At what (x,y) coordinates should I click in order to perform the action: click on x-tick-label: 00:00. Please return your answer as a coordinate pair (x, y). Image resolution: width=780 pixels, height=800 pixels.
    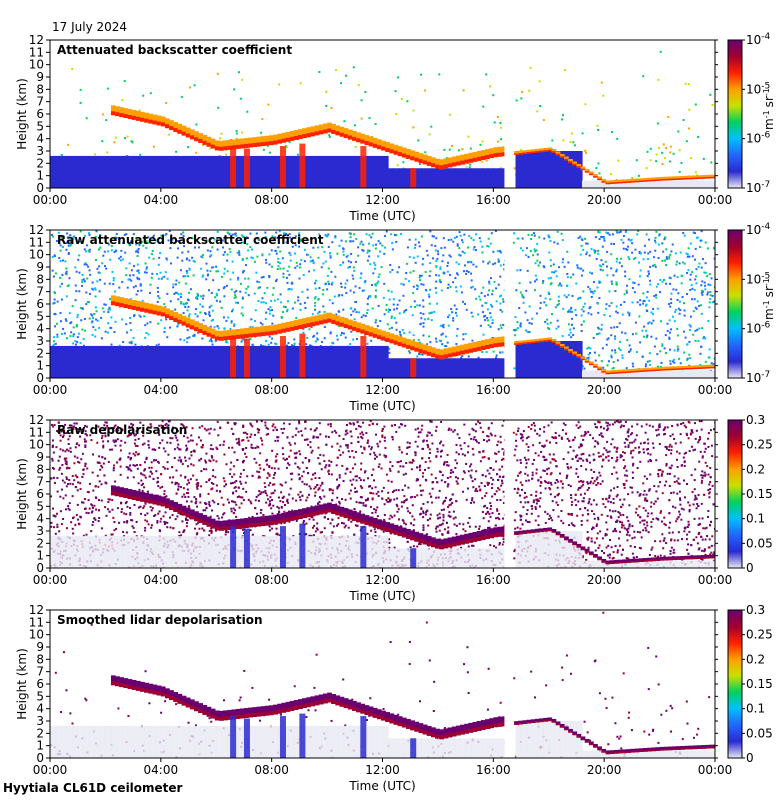
    Looking at the image, I should click on (715, 200).